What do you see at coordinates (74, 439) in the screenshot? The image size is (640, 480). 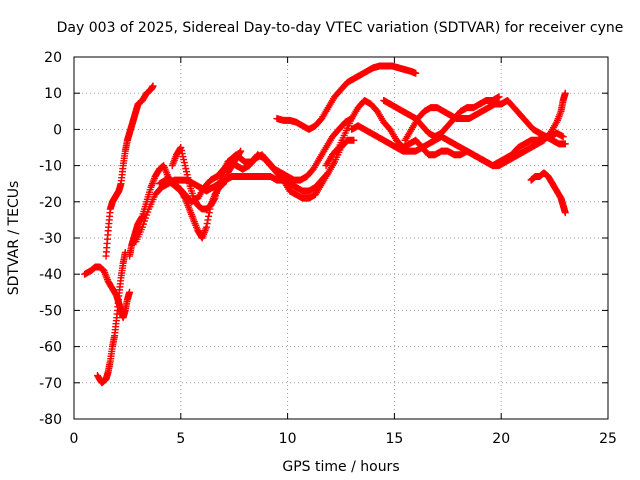 I see `x-tick-label: 0` at bounding box center [74, 439].